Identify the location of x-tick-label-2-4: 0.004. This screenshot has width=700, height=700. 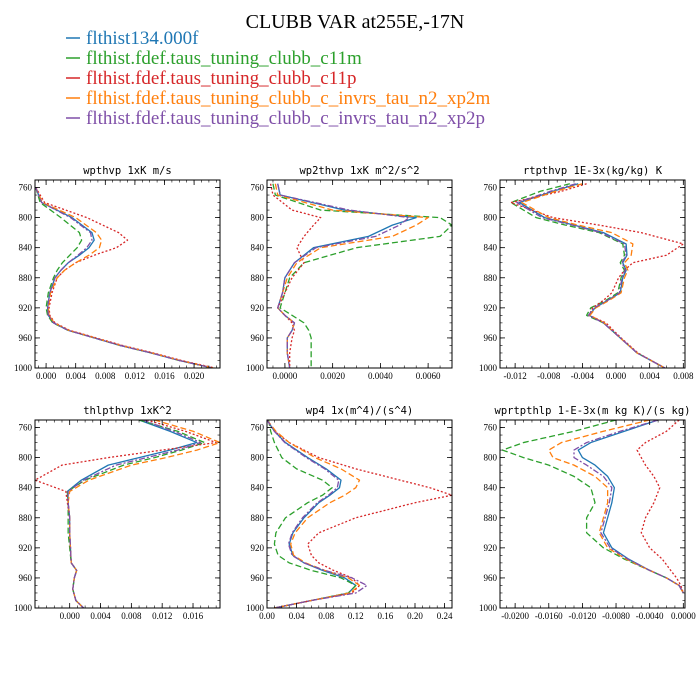
(650, 376).